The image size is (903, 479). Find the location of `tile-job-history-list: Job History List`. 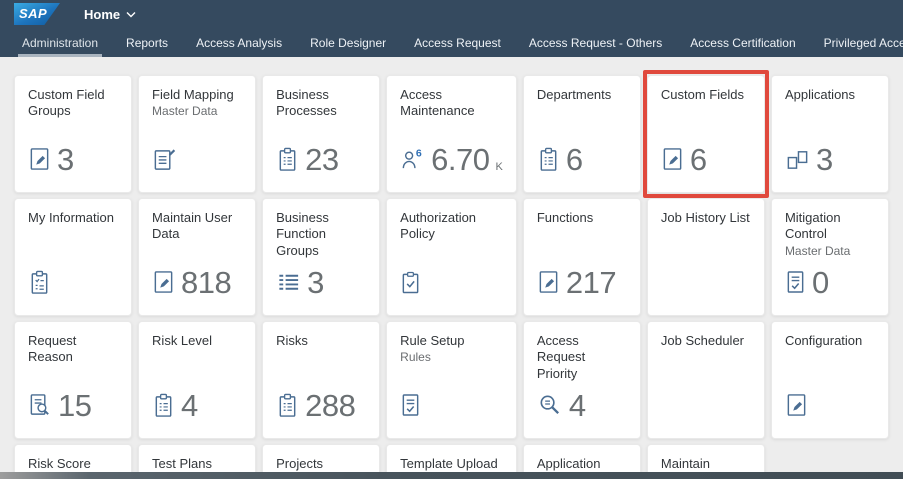

tile-job-history-list: Job History List is located at coordinates (705, 257).